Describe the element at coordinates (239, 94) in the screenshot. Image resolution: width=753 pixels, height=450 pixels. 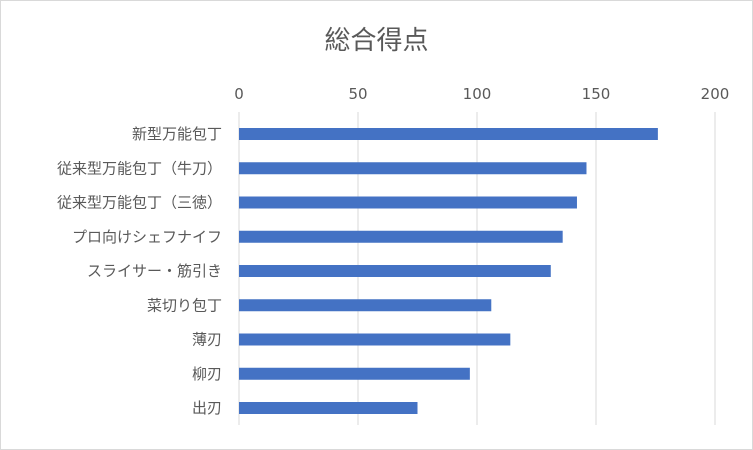
I see `x-tick-label: 0` at that location.